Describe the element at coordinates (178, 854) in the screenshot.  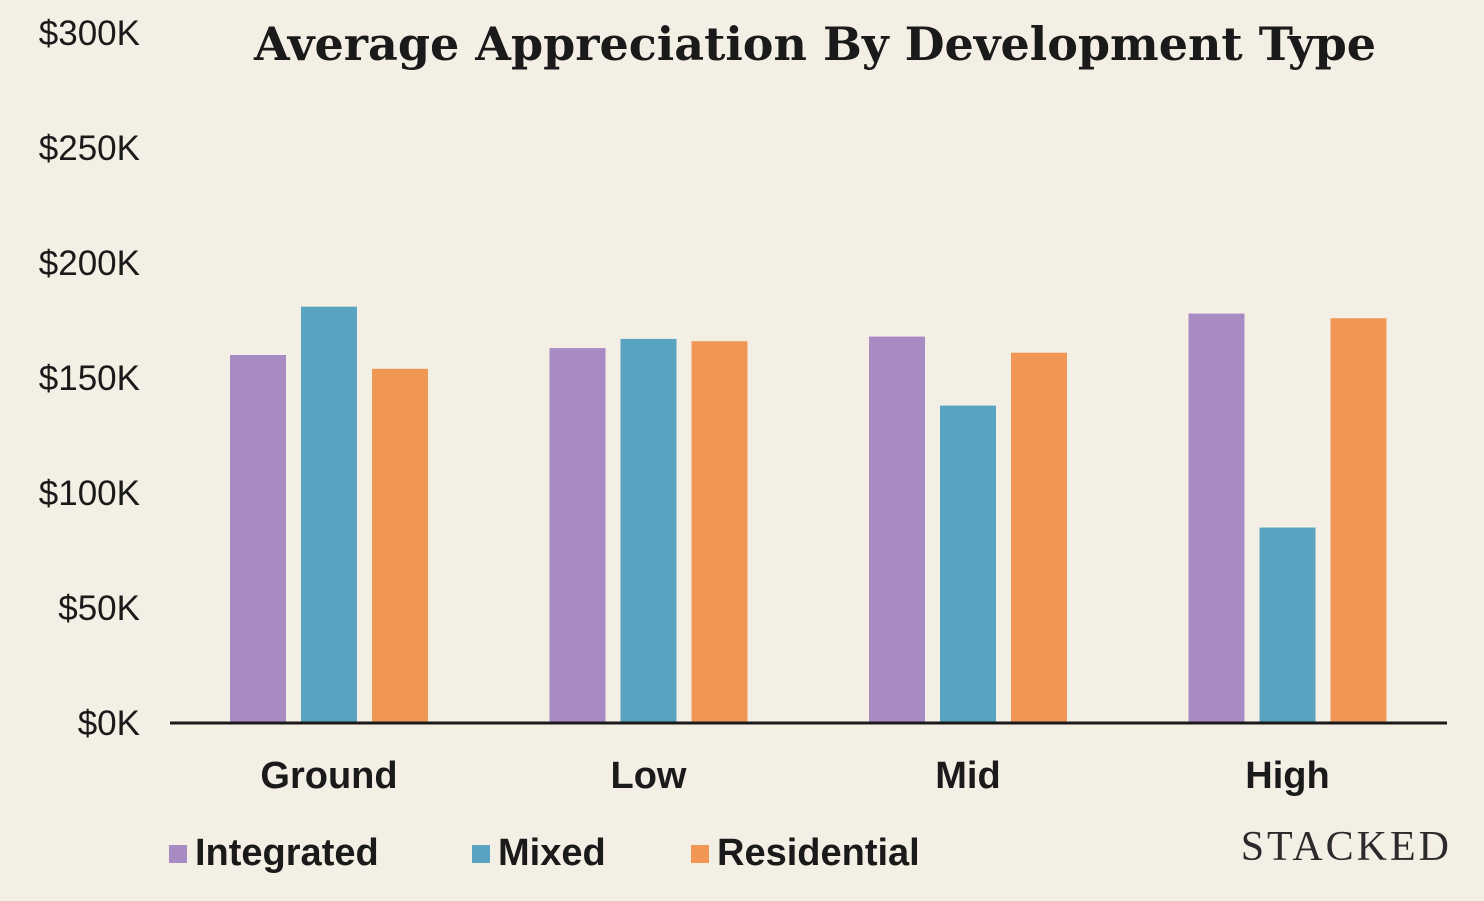
I see `legend-swatch-integrated` at that location.